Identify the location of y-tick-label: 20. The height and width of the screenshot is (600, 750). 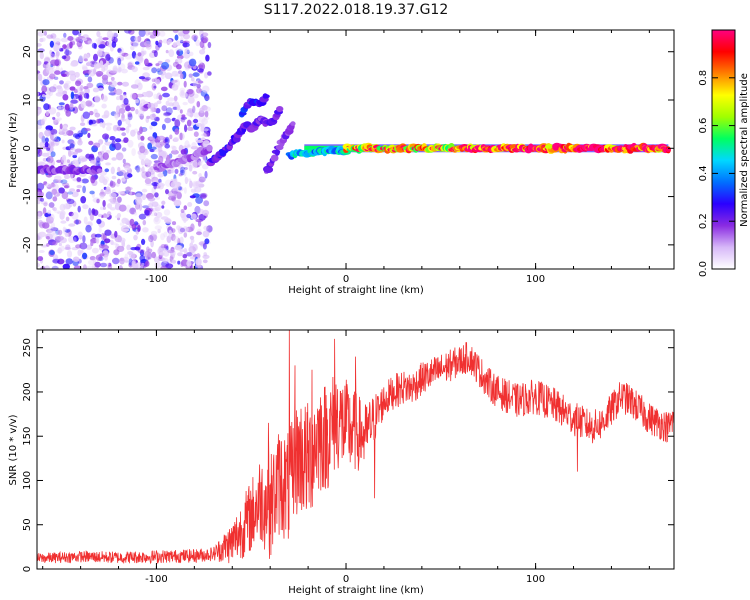
(27, 51).